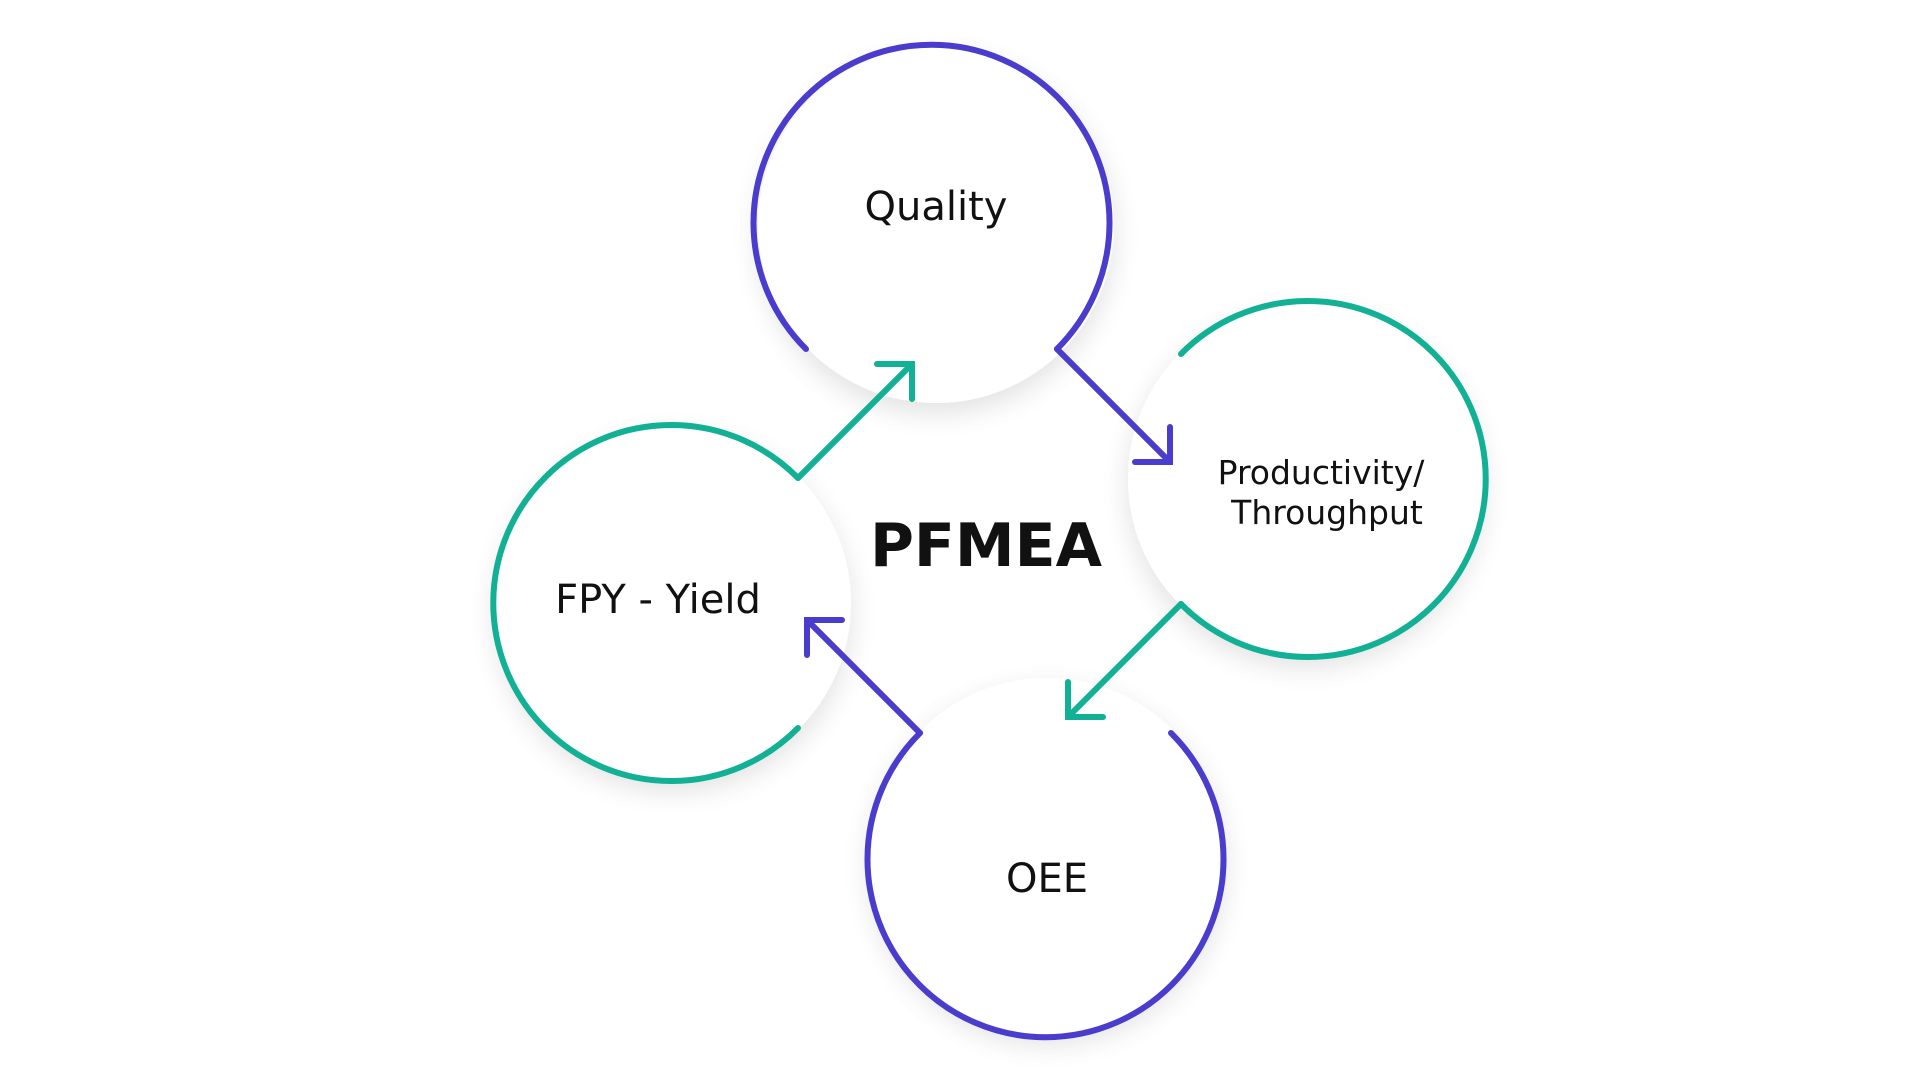 Image resolution: width=1920 pixels, height=1085 pixels. I want to click on productivity-node-background, so click(1306, 479).